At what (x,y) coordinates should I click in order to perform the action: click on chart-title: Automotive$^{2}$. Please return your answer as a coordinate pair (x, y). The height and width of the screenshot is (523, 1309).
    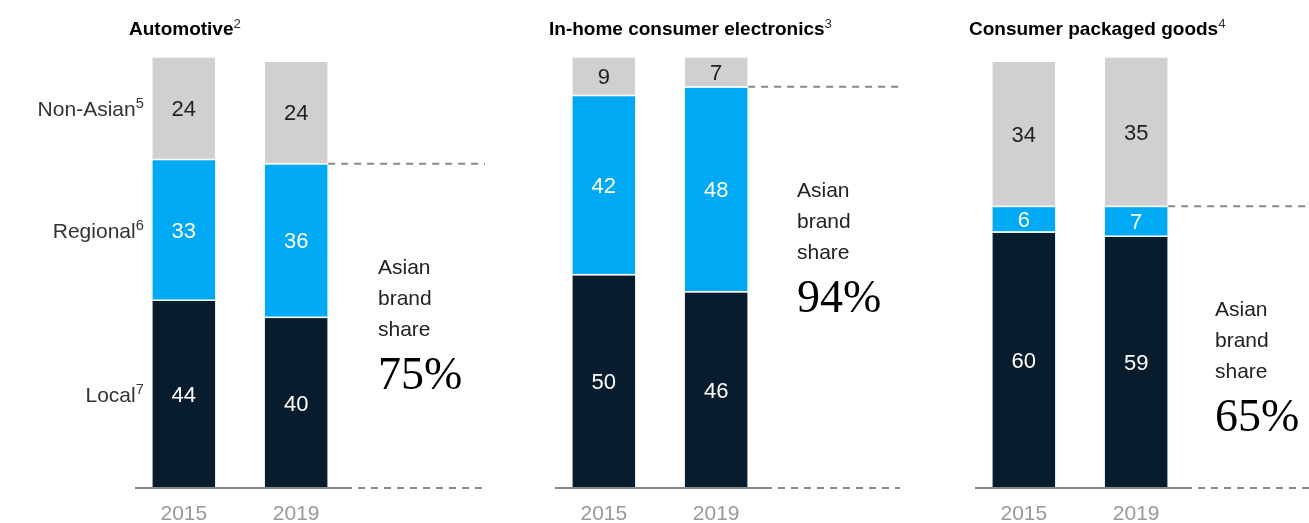
    Looking at the image, I should click on (185, 27).